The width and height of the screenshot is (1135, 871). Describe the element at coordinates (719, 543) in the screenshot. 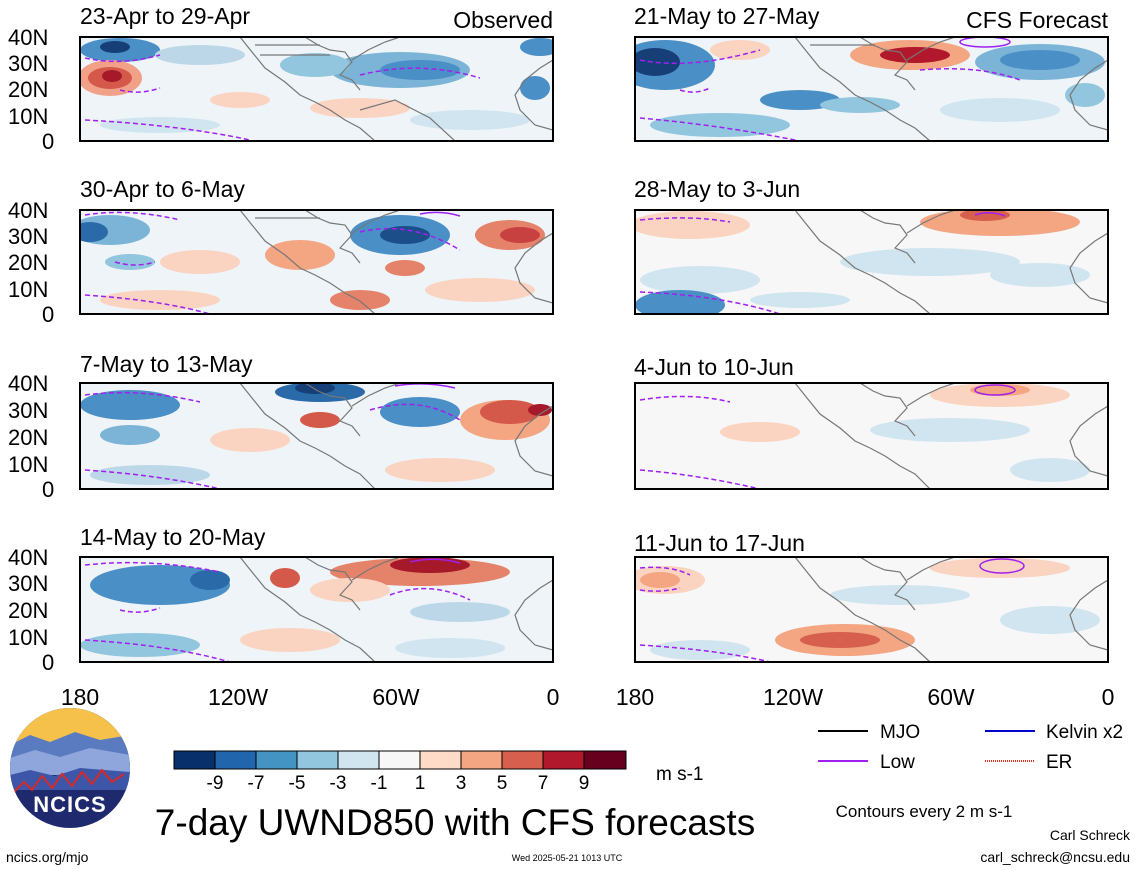

I see `panel-title-forecast-4: 11-Jun to 17-Jun` at that location.